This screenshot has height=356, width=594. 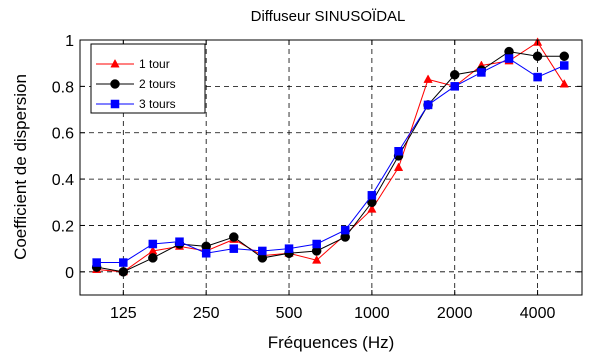 What do you see at coordinates (455, 313) in the screenshot?
I see `x-tick-label: 2000` at bounding box center [455, 313].